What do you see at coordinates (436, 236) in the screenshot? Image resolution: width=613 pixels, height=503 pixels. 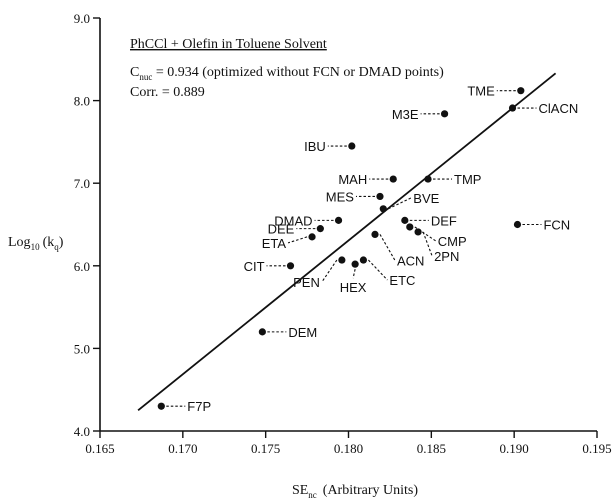 I see `data-point-group: CMP` at bounding box center [436, 236].